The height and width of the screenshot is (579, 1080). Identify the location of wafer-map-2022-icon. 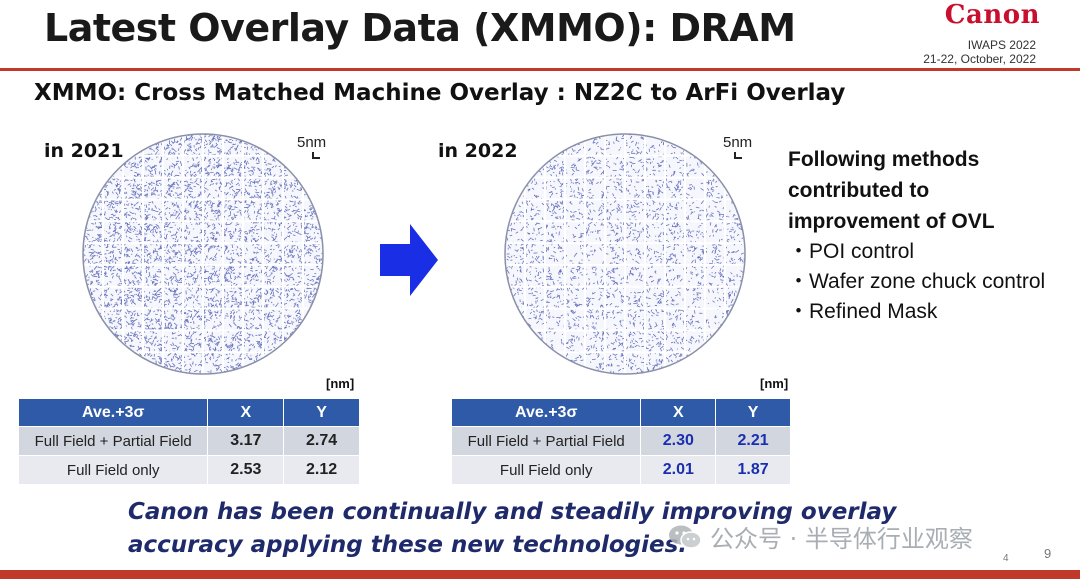
(625, 254).